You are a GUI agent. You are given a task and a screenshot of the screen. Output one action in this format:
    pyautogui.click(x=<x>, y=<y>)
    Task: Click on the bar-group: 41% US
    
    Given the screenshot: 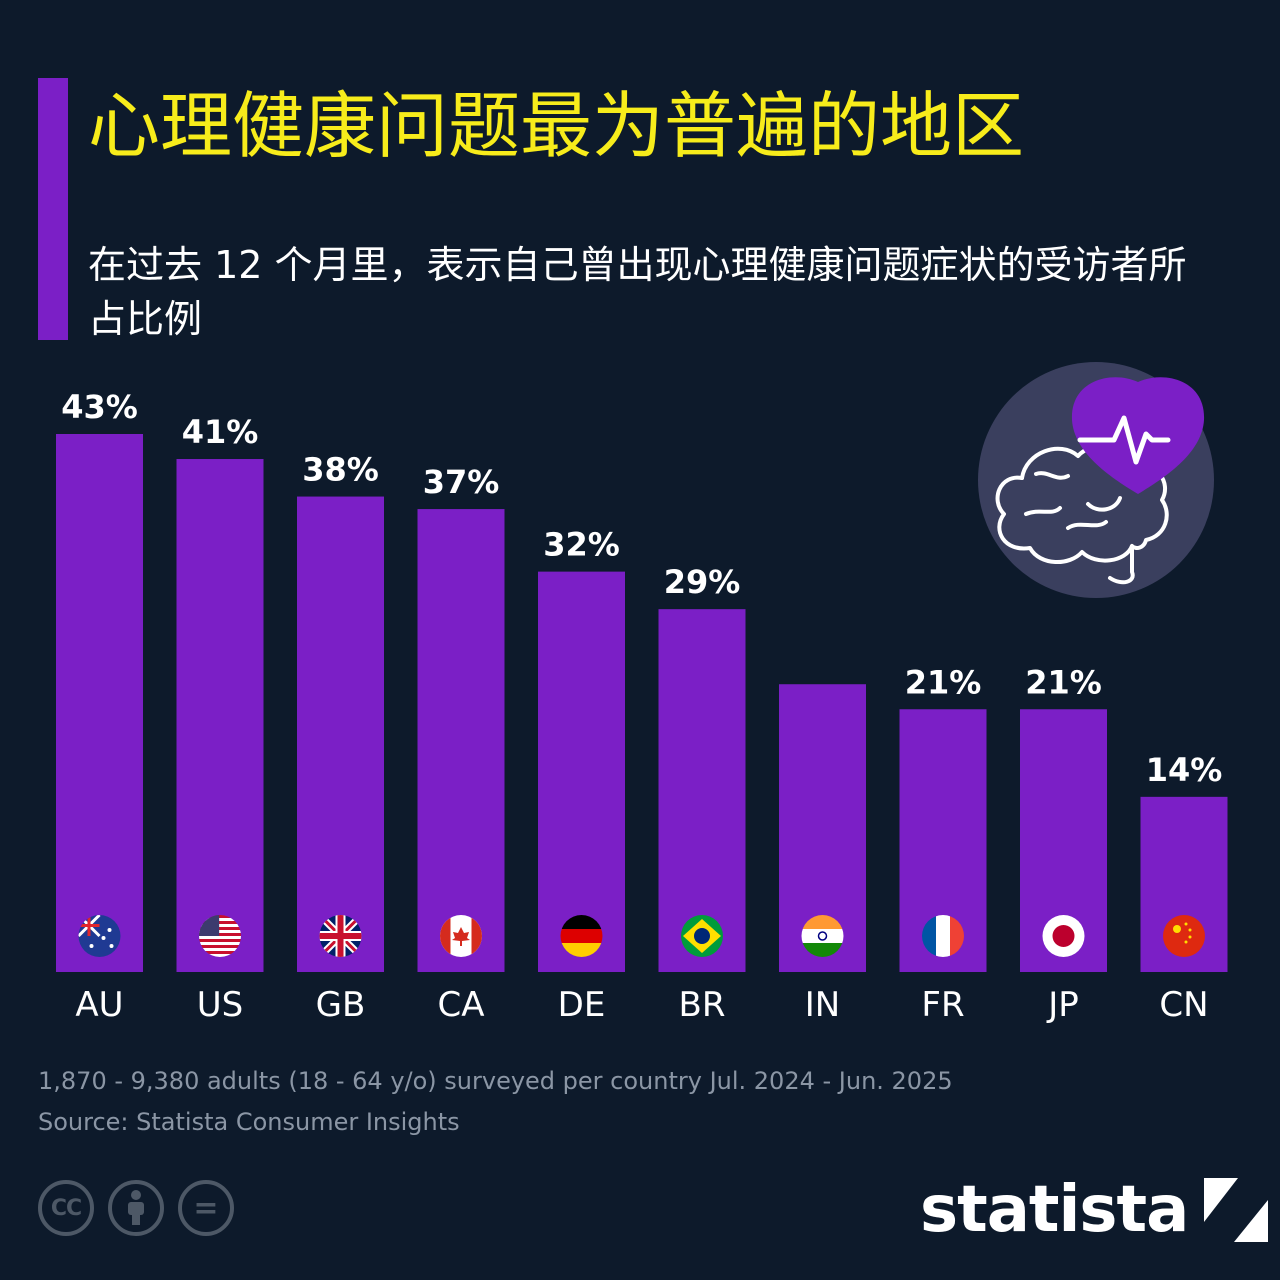 What is the action you would take?
    pyautogui.click(x=220, y=719)
    